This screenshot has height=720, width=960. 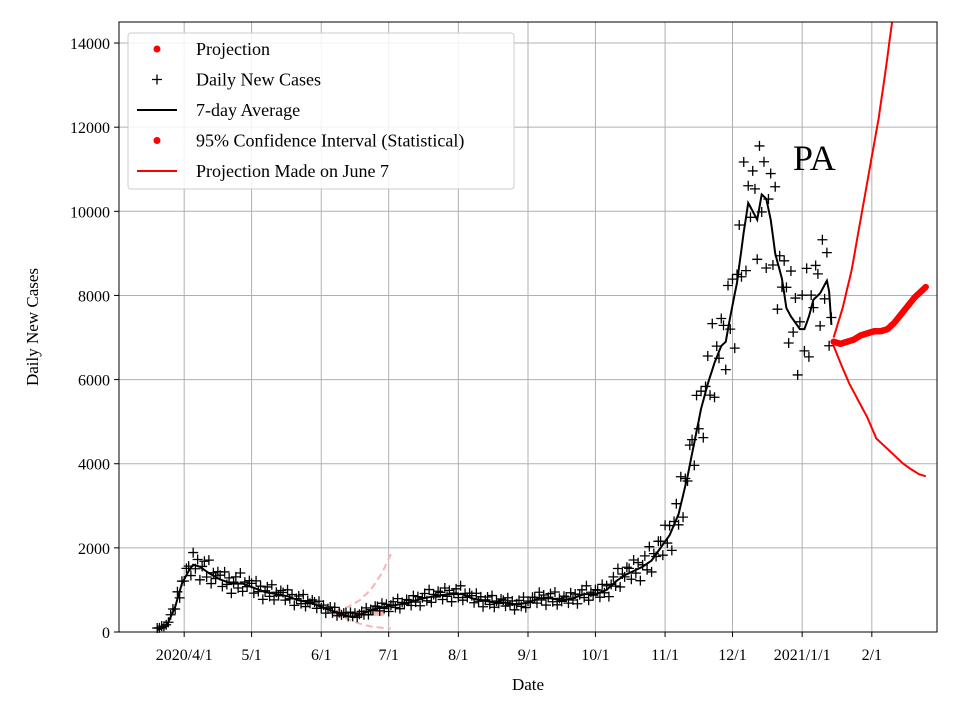 What do you see at coordinates (925, 287) in the screenshot?
I see `projection-point` at bounding box center [925, 287].